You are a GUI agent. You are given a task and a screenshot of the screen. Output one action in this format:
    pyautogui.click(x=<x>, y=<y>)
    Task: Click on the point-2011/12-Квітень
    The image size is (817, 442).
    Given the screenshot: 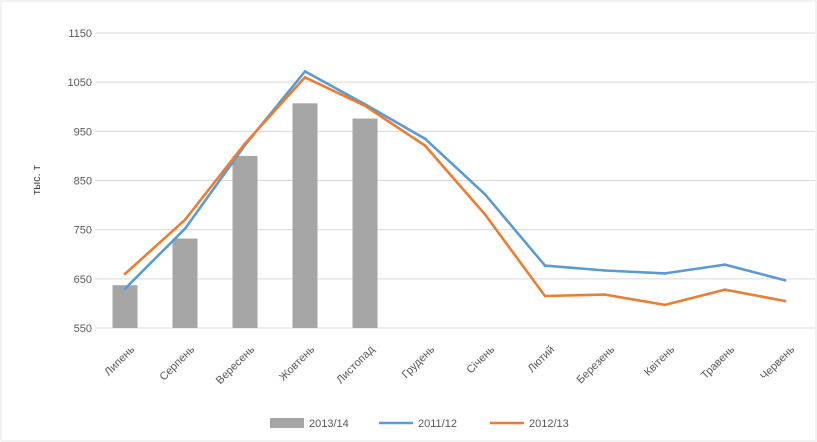 What is the action you would take?
    pyautogui.click(x=665, y=273)
    